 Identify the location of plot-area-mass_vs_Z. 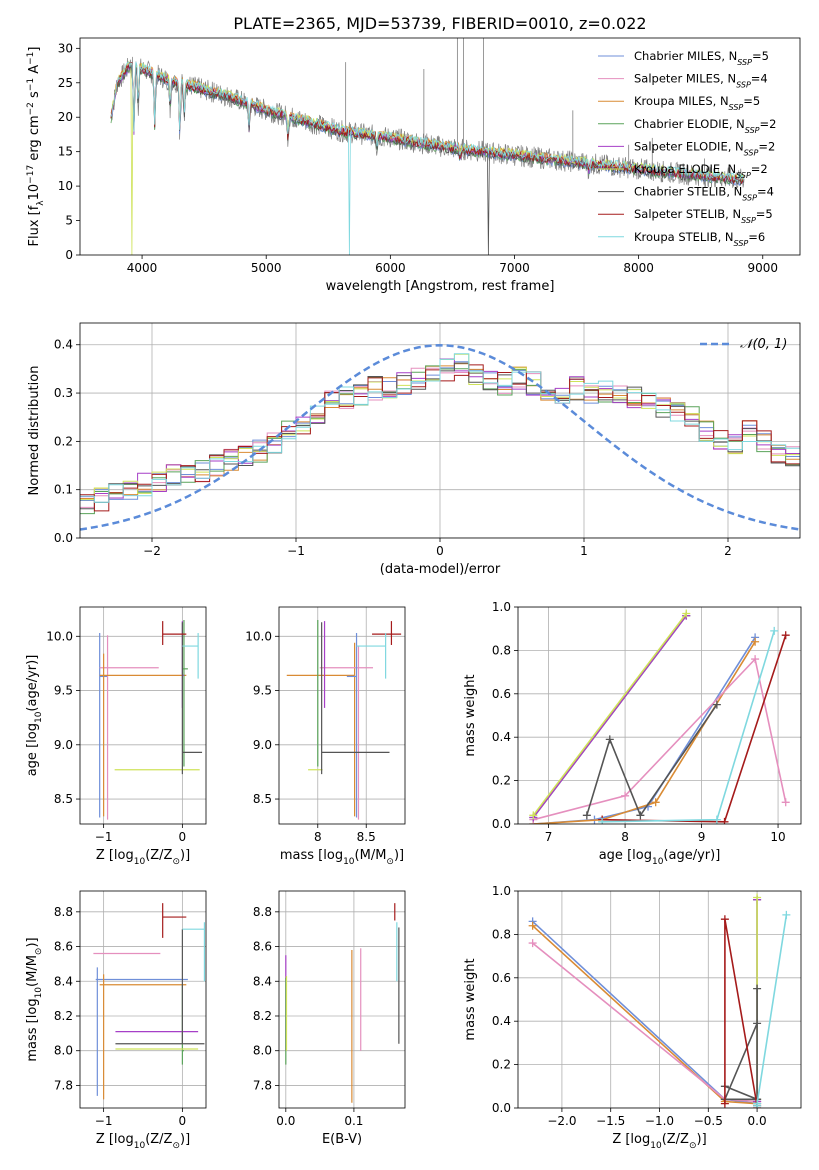
(143, 999).